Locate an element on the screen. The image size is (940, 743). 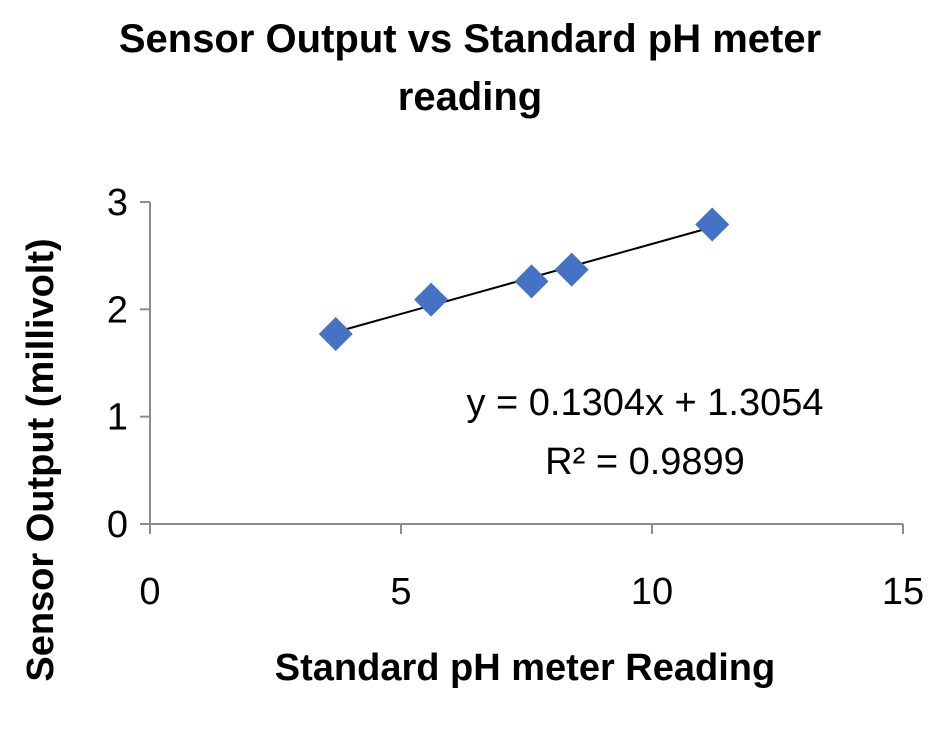
trendline-equation: y = 0.1304x + 1.3054 is located at coordinates (644, 403).